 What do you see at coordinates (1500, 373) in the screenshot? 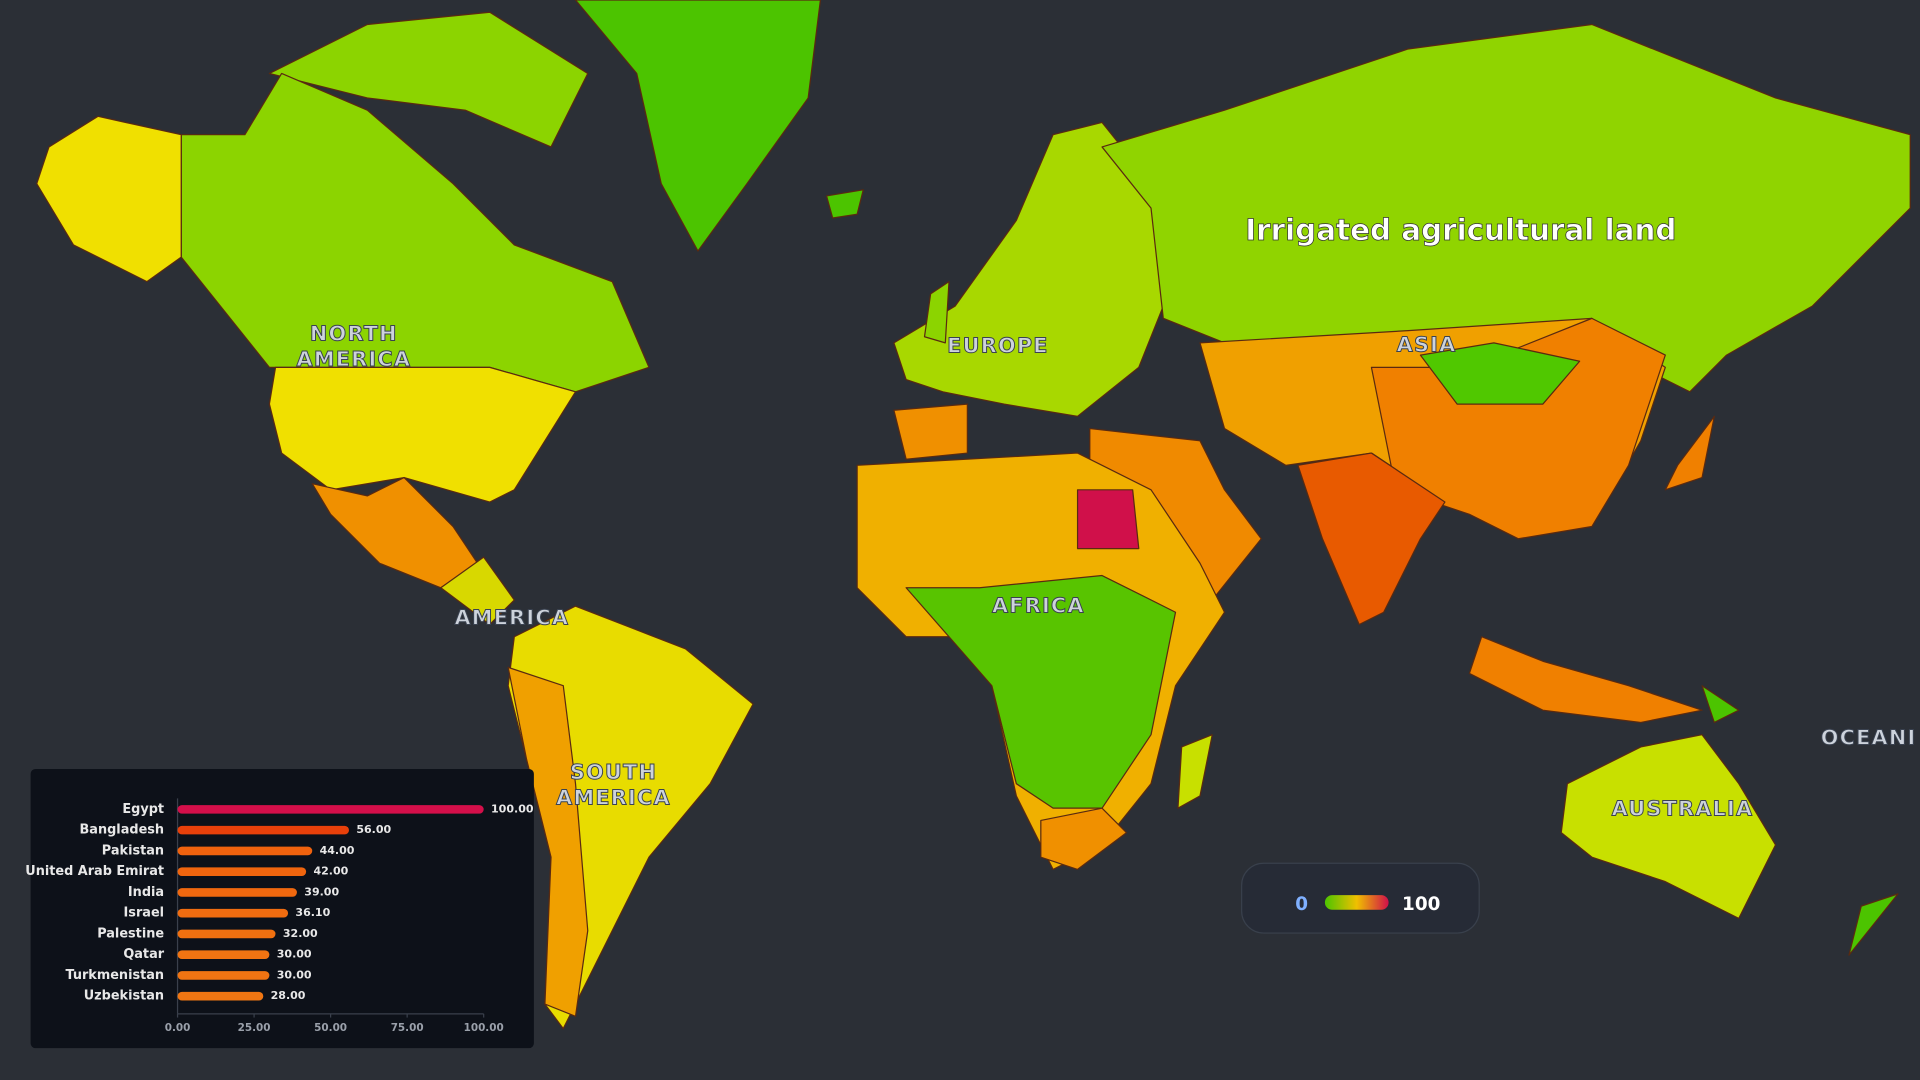
I see `mongolia` at bounding box center [1500, 373].